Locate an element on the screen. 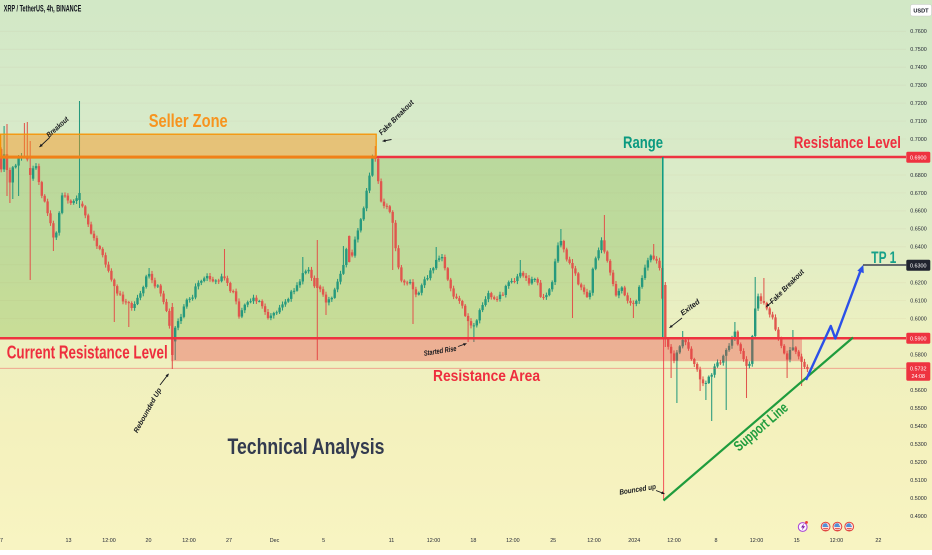 Image resolution: width=932 pixels, height=555 pixels. svg-text: Resistance Level is located at coordinates (847, 142).